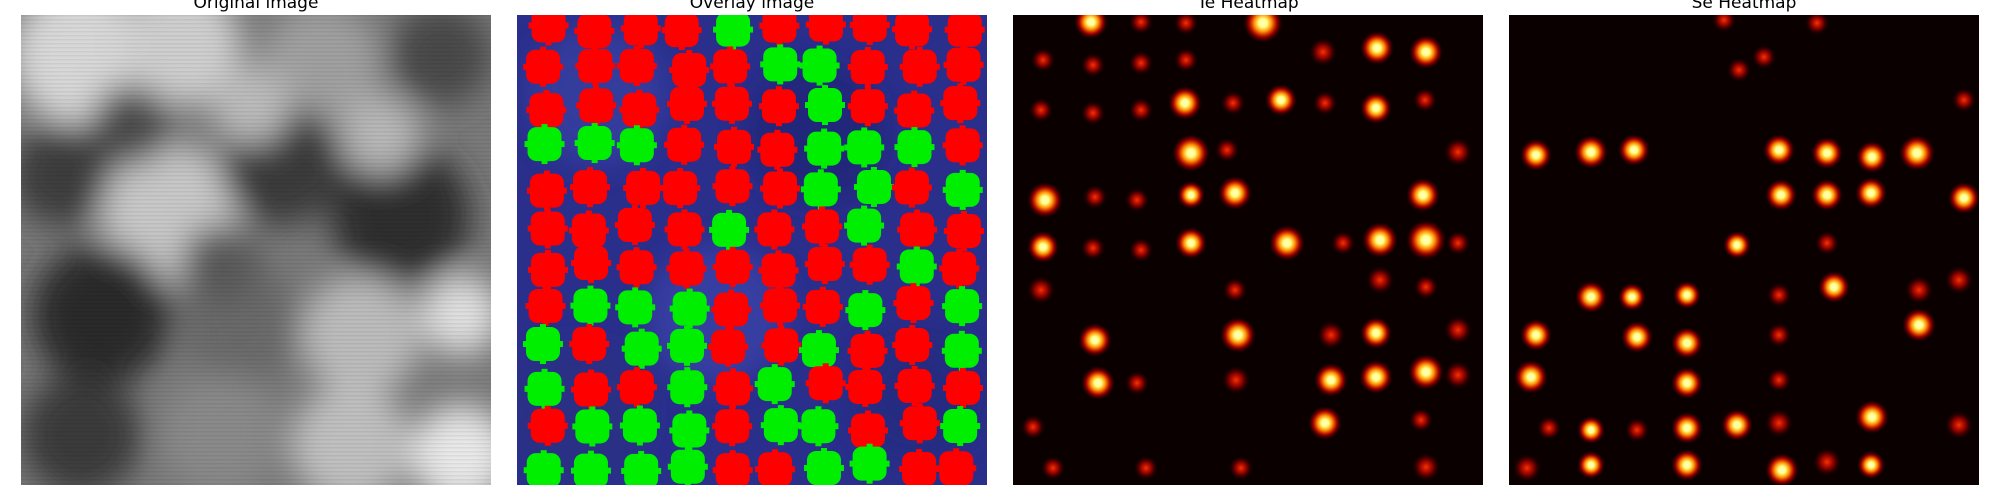 The height and width of the screenshot is (500, 2000). Describe the element at coordinates (1248, 6) in the screenshot. I see `panel-title-te-heatmap: Te Heatmap` at that location.